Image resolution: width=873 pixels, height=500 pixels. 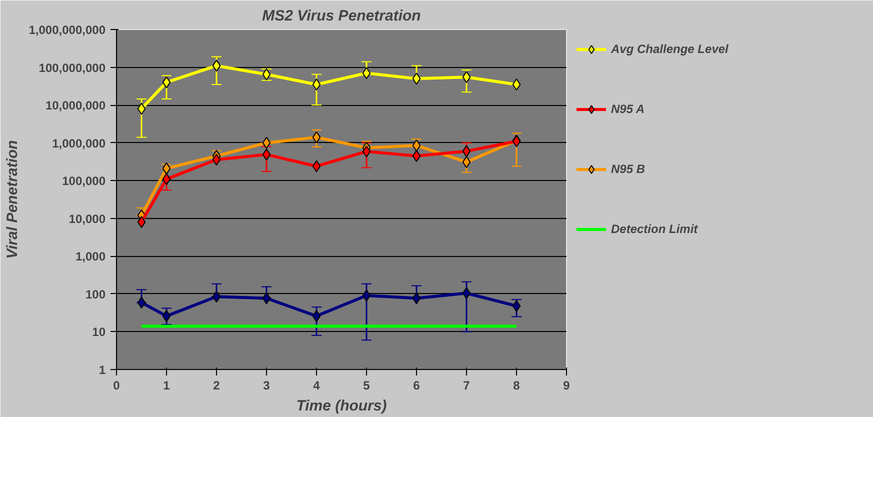 What do you see at coordinates (72, 67) in the screenshot?
I see `y-tick-label: 100,000,000` at bounding box center [72, 67].